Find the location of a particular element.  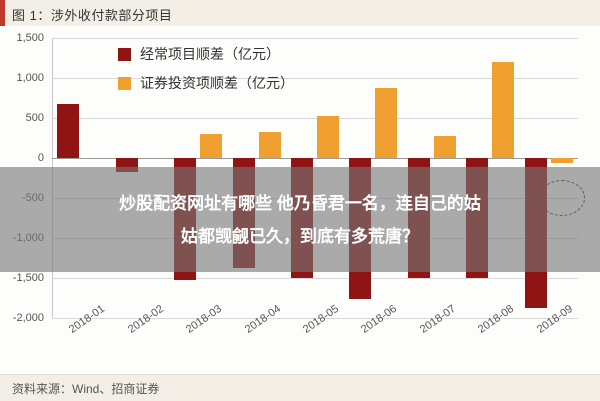

overlay-line-1: 炒股配资网址有哪些 他乃昏君一名，连自己的姑 is located at coordinates (300, 203).